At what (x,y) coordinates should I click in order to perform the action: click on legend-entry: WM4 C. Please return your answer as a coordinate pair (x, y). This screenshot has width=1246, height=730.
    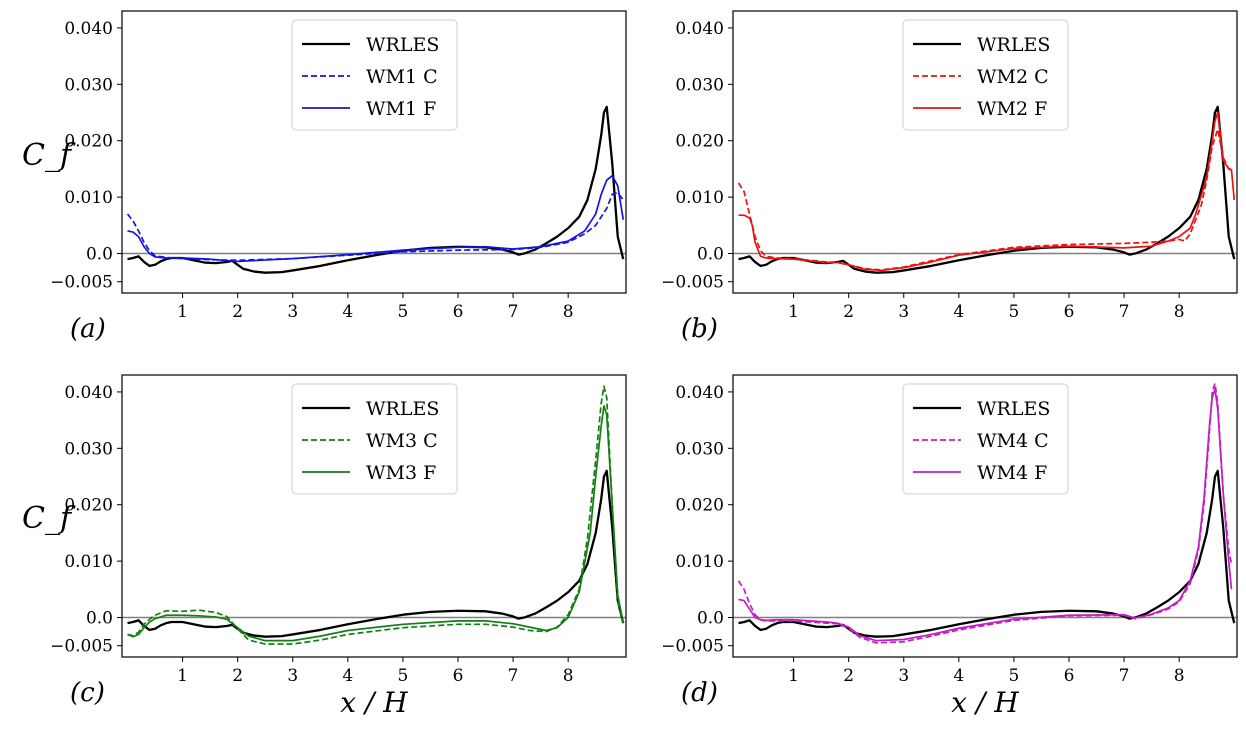
    Looking at the image, I should click on (1013, 441).